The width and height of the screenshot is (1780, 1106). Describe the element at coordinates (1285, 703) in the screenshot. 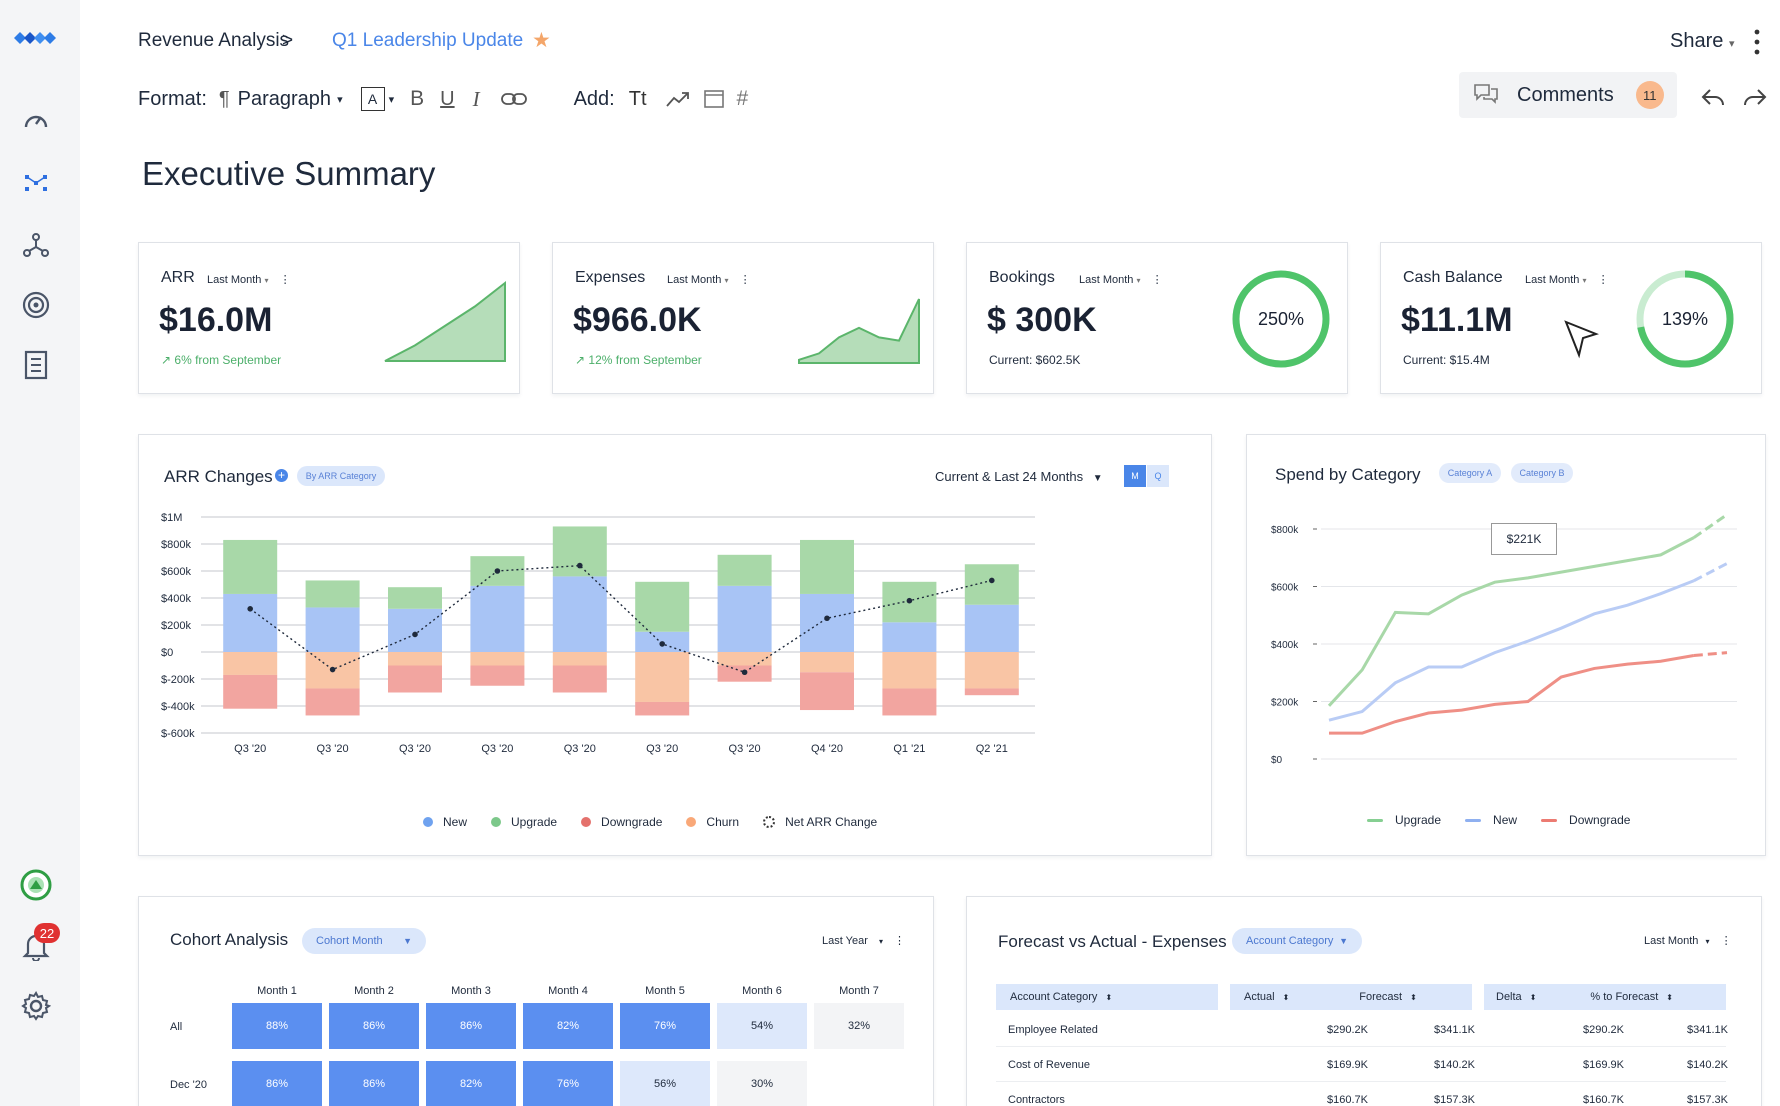

I see `y-tick-label: $200k` at that location.